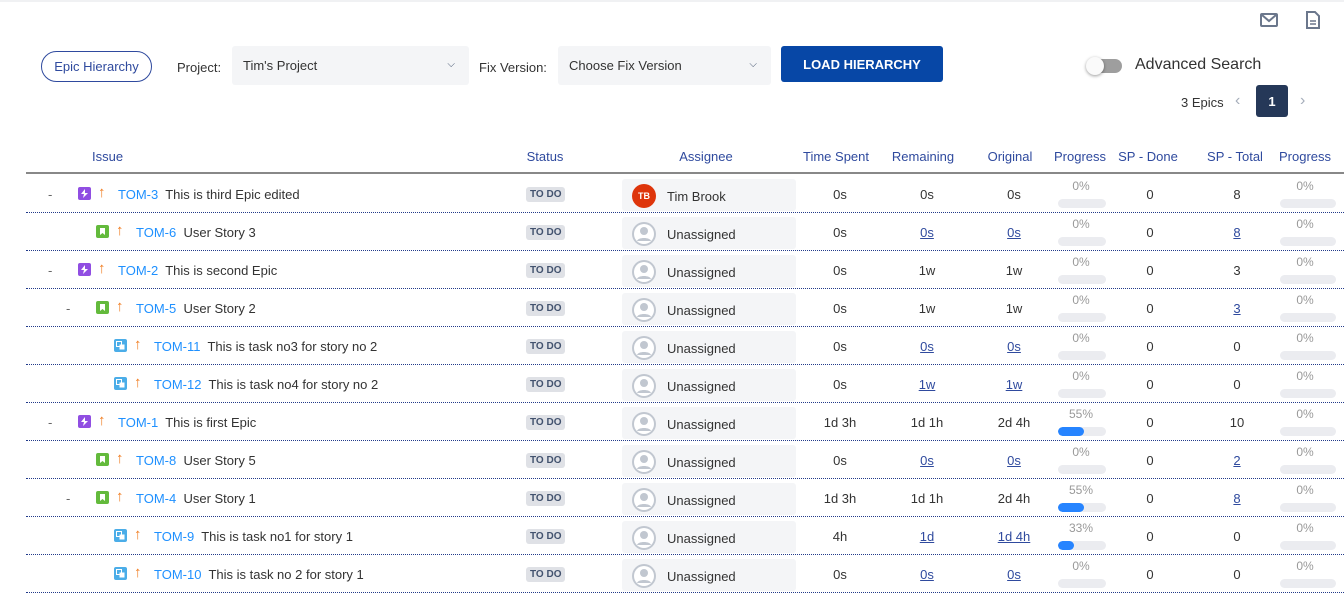 The width and height of the screenshot is (1344, 596). I want to click on load-hierarchy-button: LOAD HIERARCHY, so click(862, 64).